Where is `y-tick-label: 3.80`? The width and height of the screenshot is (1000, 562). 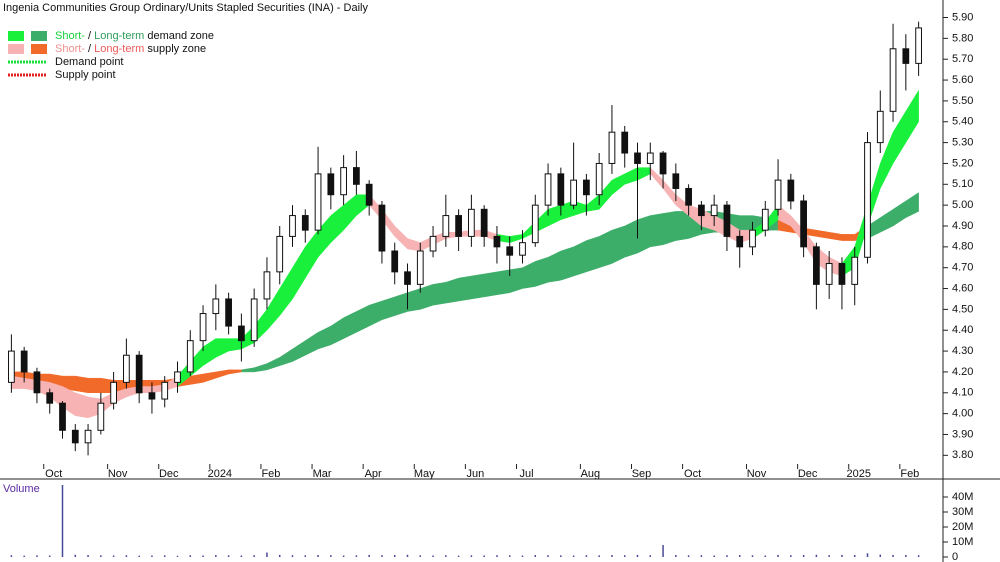 y-tick-label: 3.80 is located at coordinates (962, 455).